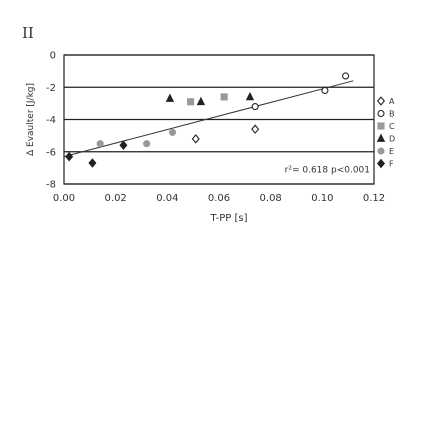 The height and width of the screenshot is (425, 425). Describe the element at coordinates (392, 114) in the screenshot. I see `legend-label: B` at that location.